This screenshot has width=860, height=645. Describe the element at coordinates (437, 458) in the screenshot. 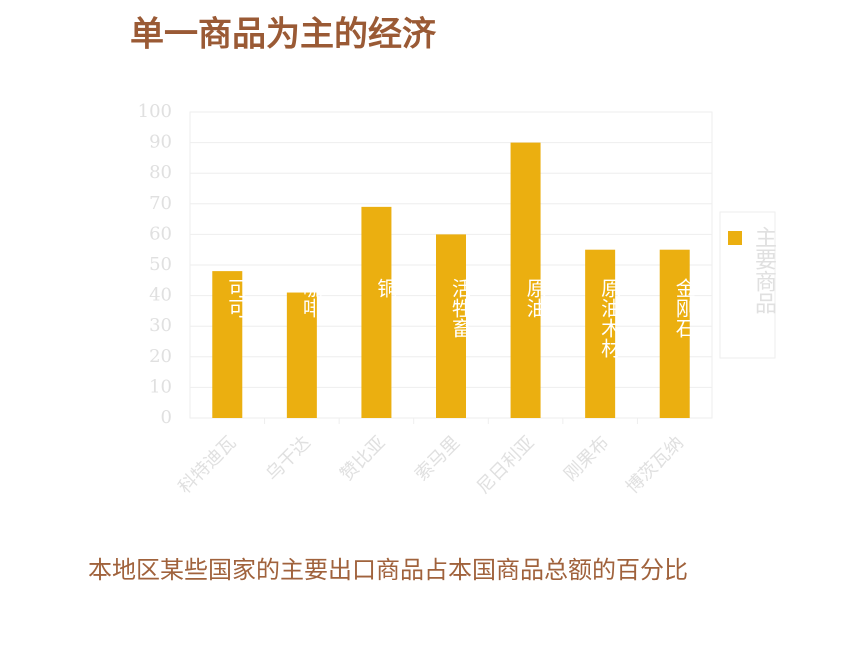

I see `x-tick-label: 索马里` at that location.